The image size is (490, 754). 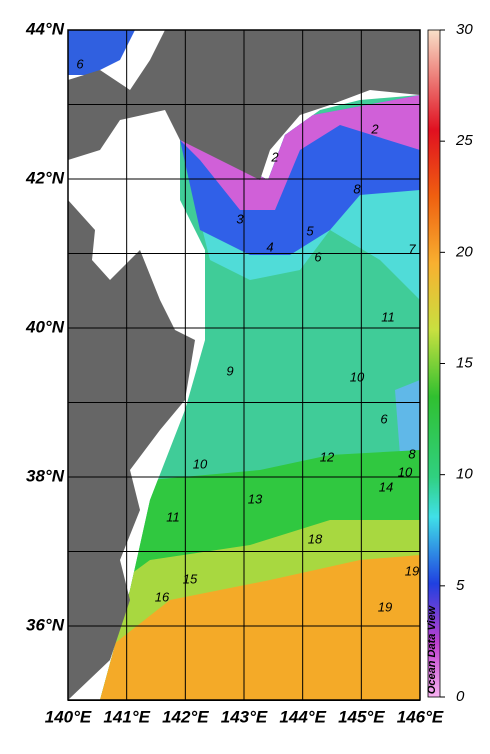 I want to click on lat-label: 36°N, so click(x=45, y=624).